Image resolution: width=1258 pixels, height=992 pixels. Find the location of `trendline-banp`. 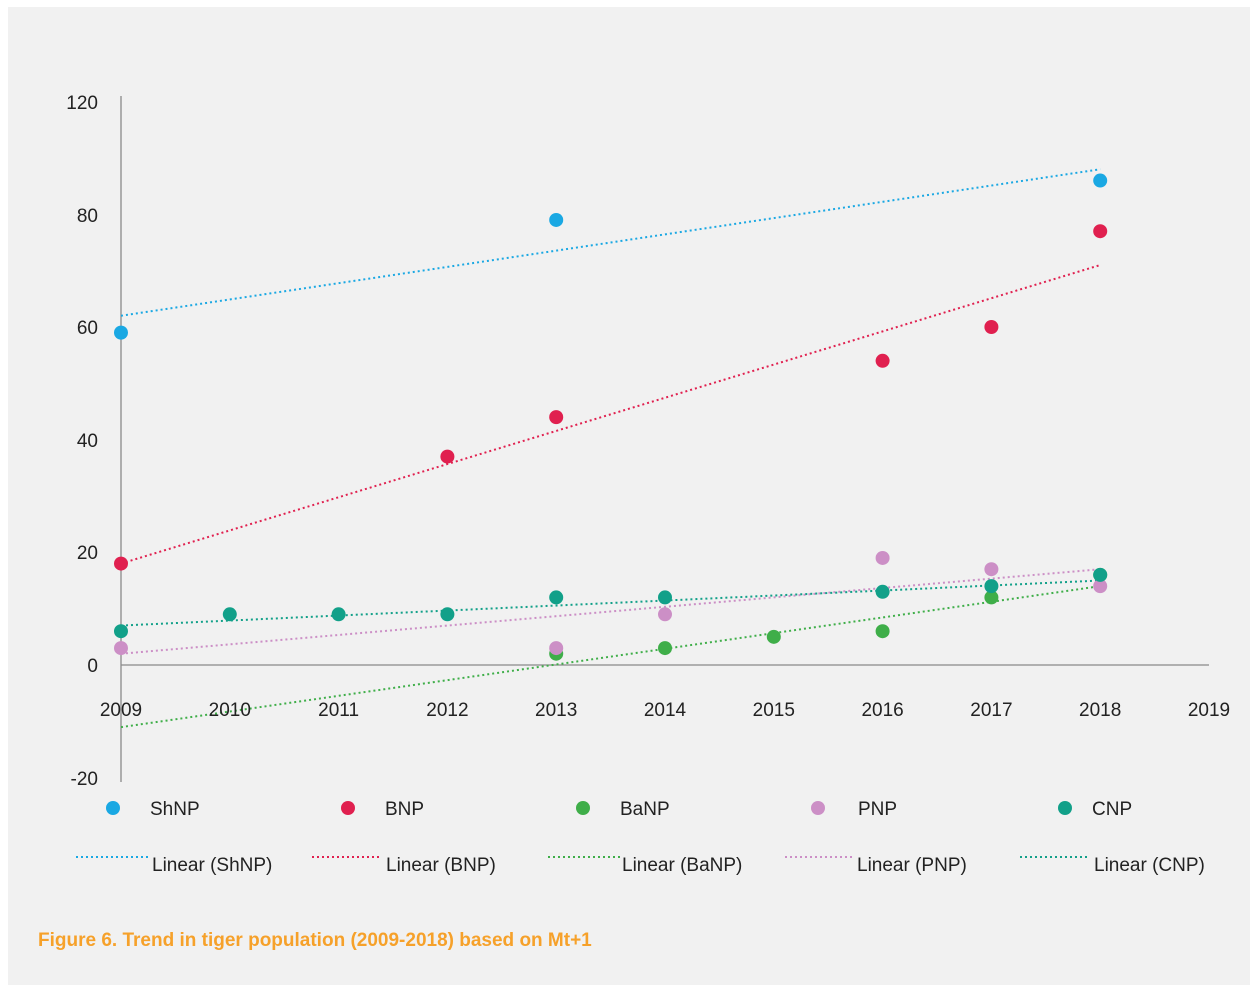

trendline-banp is located at coordinates (610, 657).